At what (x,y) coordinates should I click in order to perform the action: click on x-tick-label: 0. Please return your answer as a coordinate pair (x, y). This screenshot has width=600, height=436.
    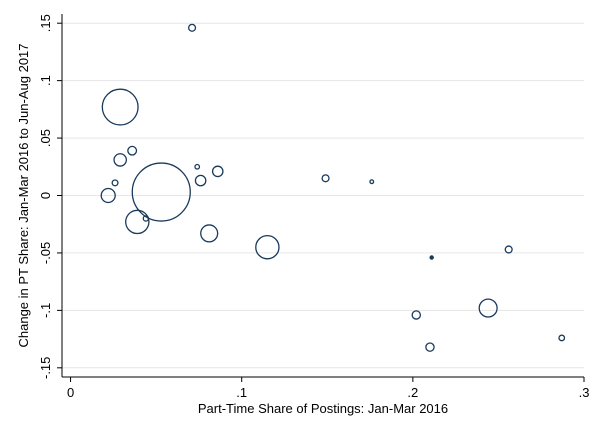
    Looking at the image, I should click on (70, 392).